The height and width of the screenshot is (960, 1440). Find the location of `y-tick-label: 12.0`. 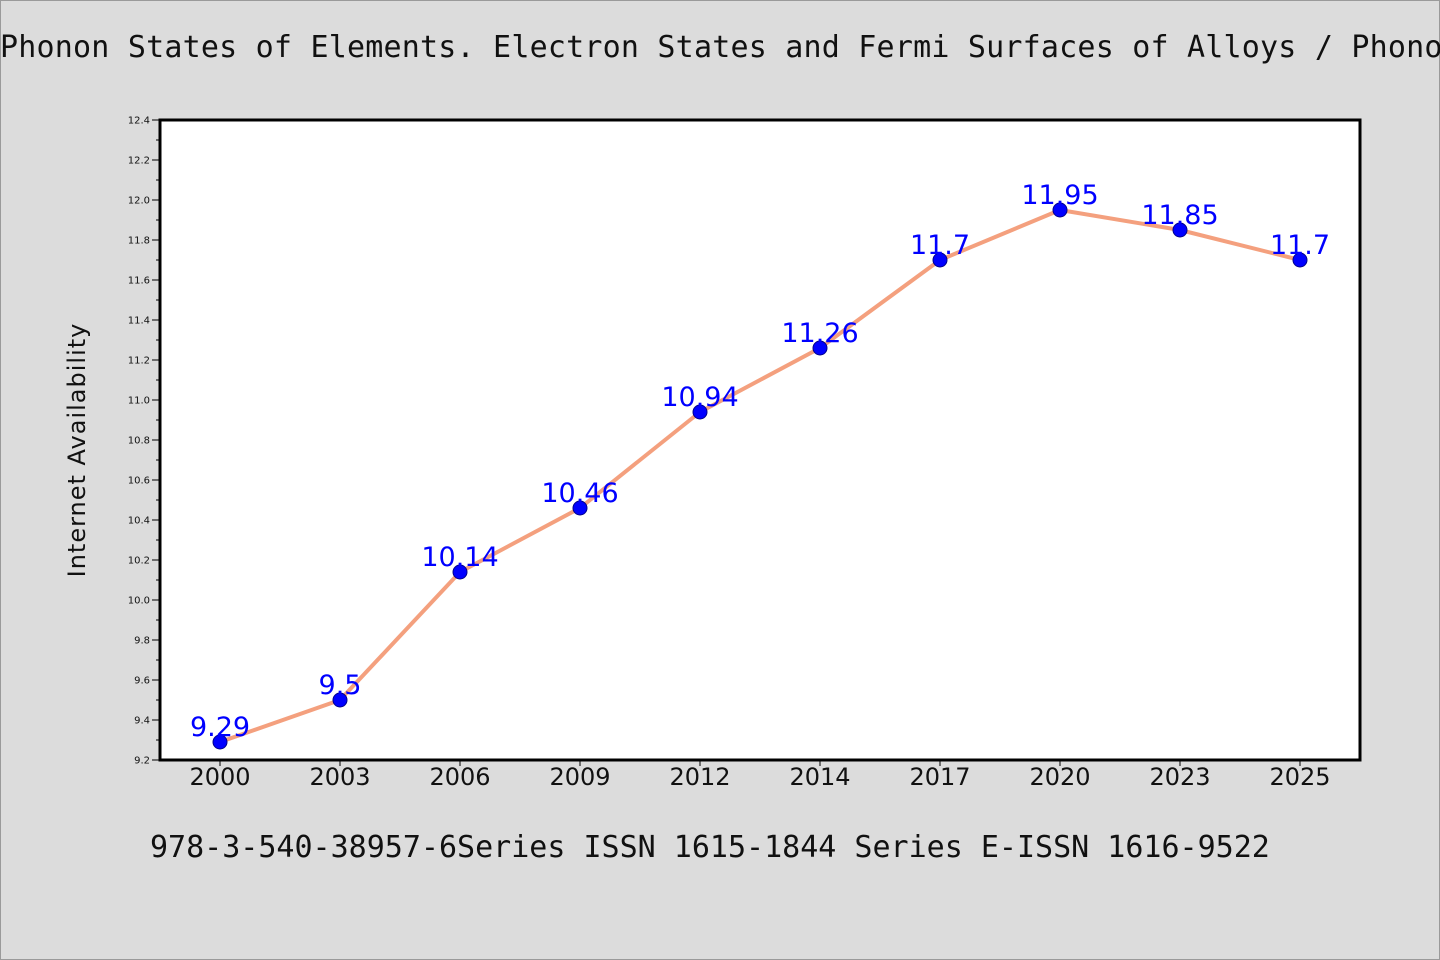

y-tick-label: 12.0 is located at coordinates (139, 201).